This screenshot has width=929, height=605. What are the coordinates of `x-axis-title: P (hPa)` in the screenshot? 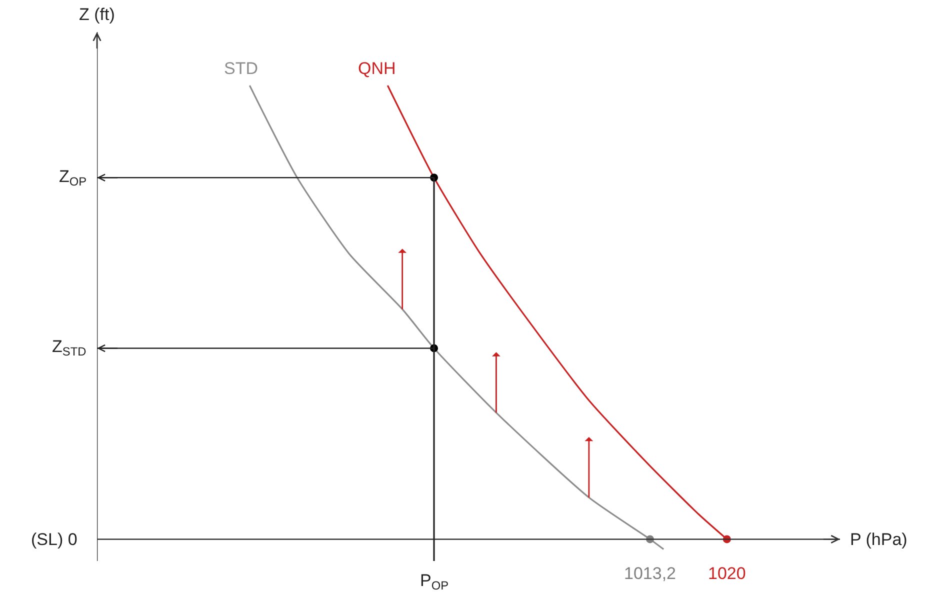 It's located at (879, 539).